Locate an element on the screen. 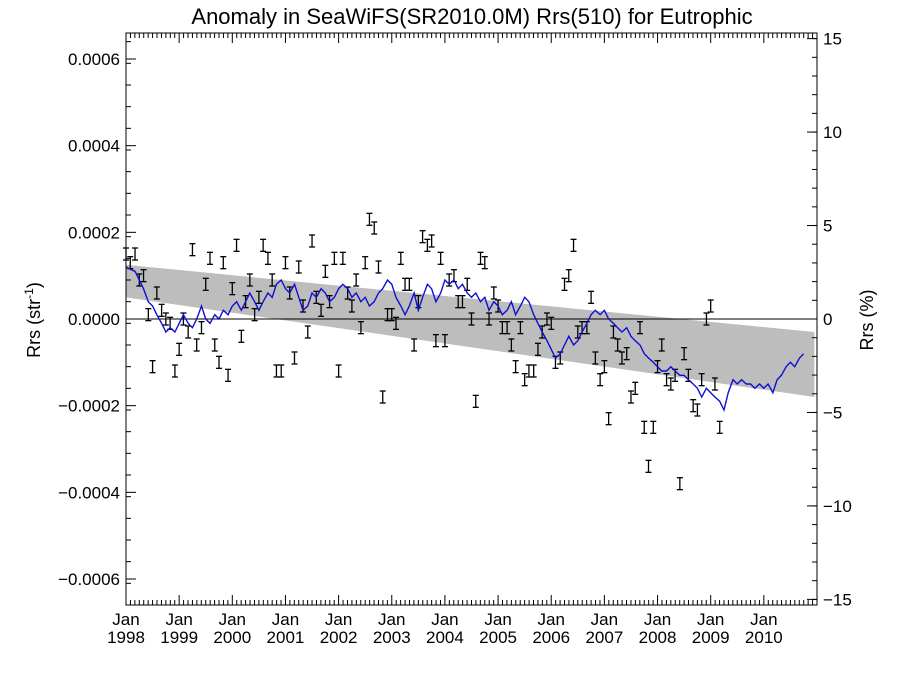  left-tick-label: −0.0006 is located at coordinates (89, 579).